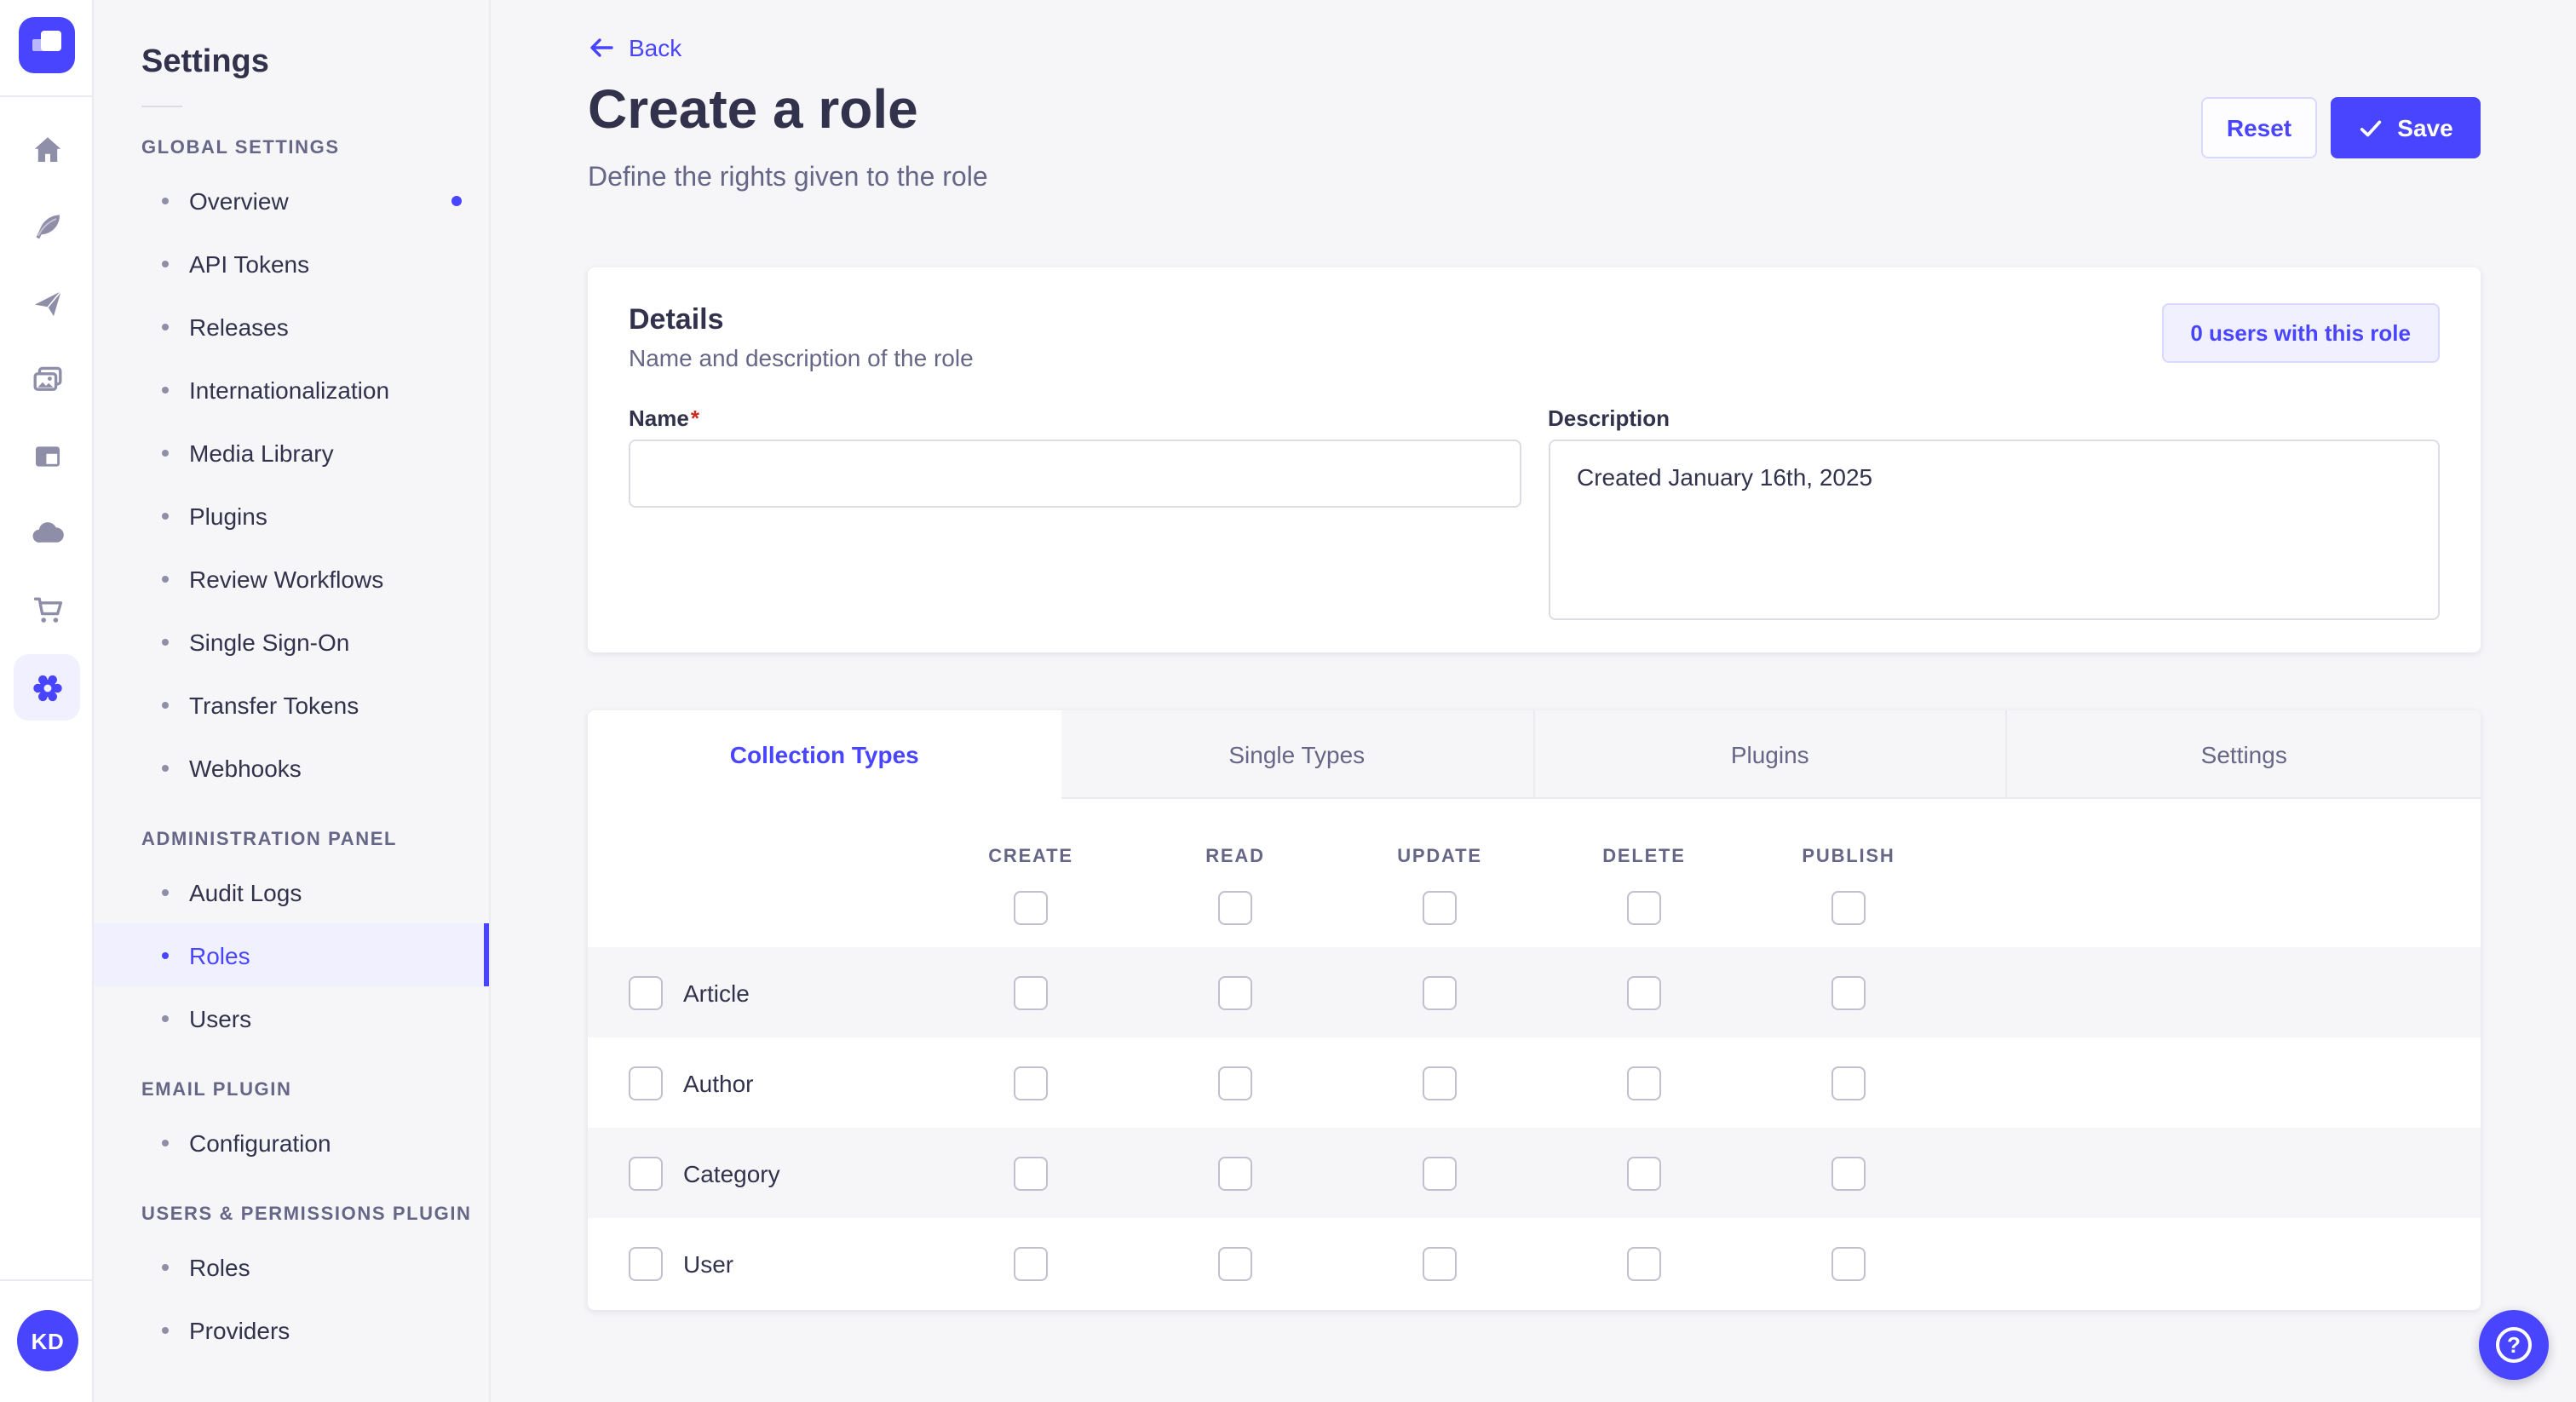 The height and width of the screenshot is (1402, 2576). Describe the element at coordinates (47, 150) in the screenshot. I see `home-icon` at that location.